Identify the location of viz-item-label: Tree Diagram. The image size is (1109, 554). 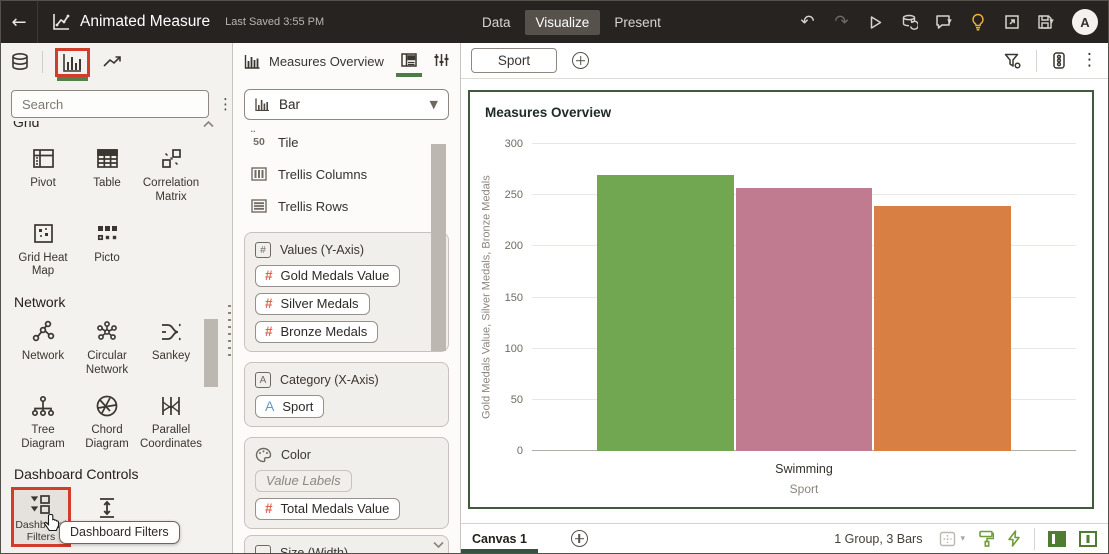
(43, 436).